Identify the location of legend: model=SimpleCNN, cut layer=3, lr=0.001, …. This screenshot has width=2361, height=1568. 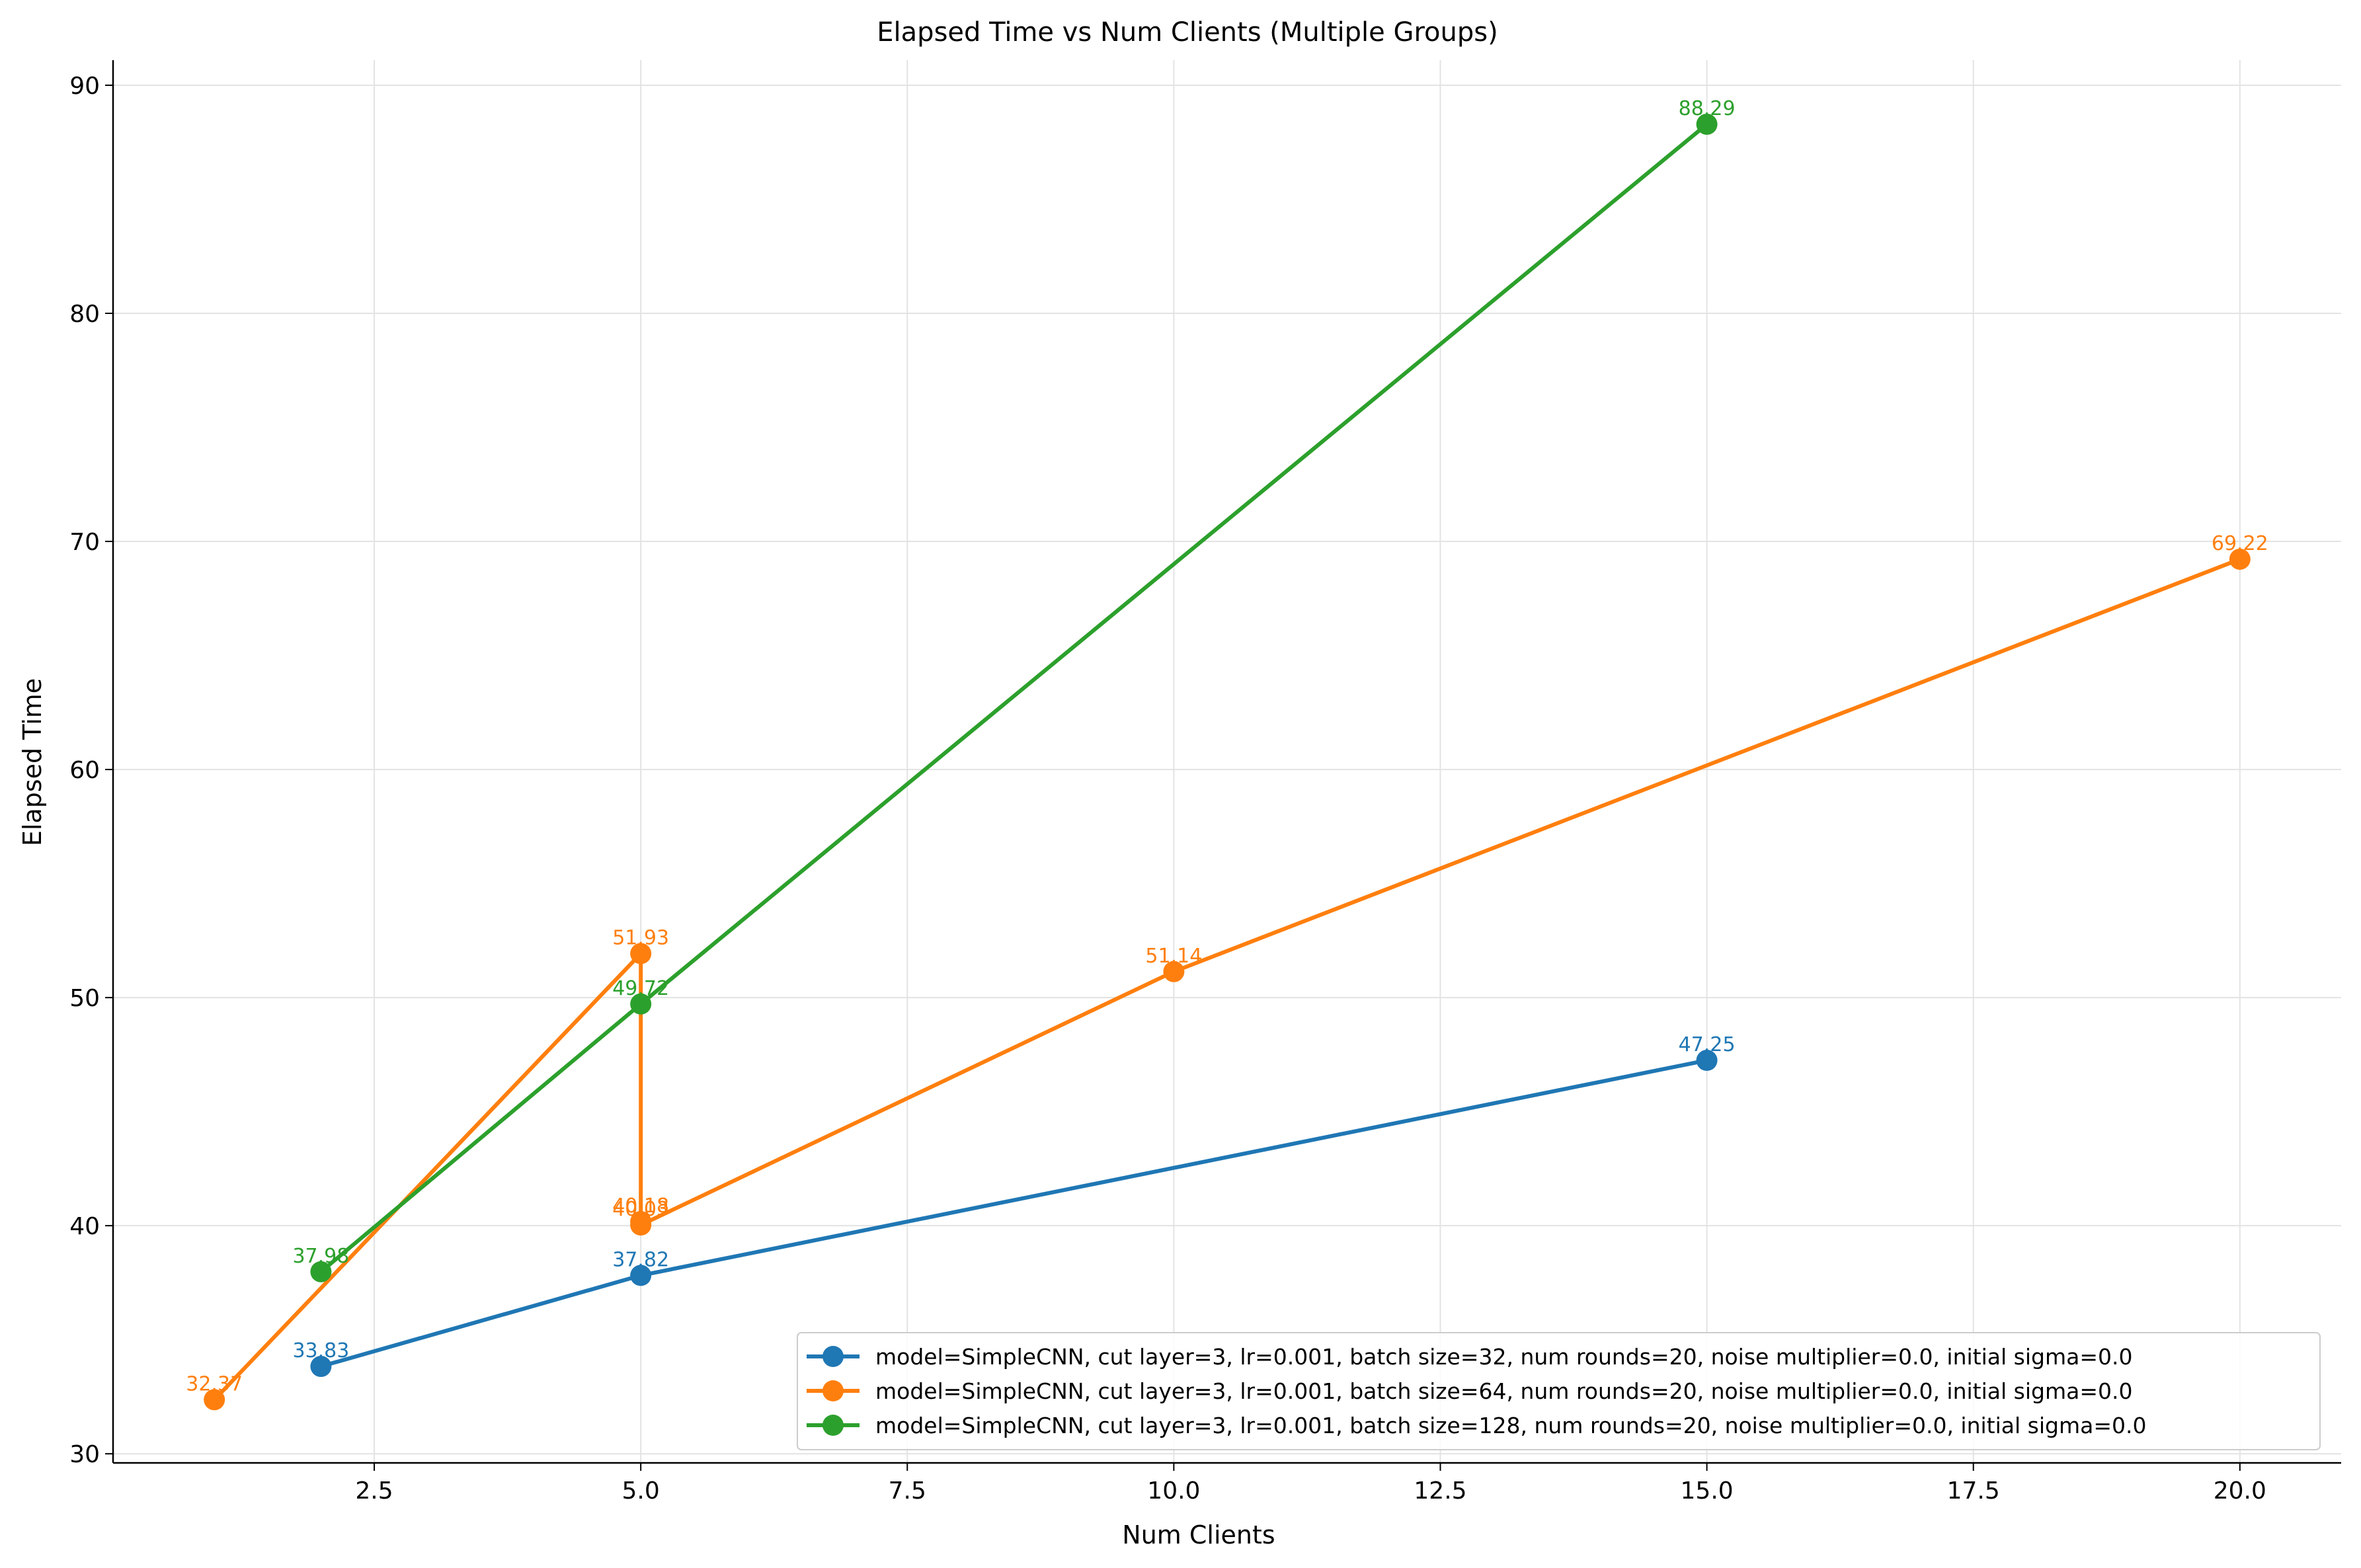
(1559, 1391).